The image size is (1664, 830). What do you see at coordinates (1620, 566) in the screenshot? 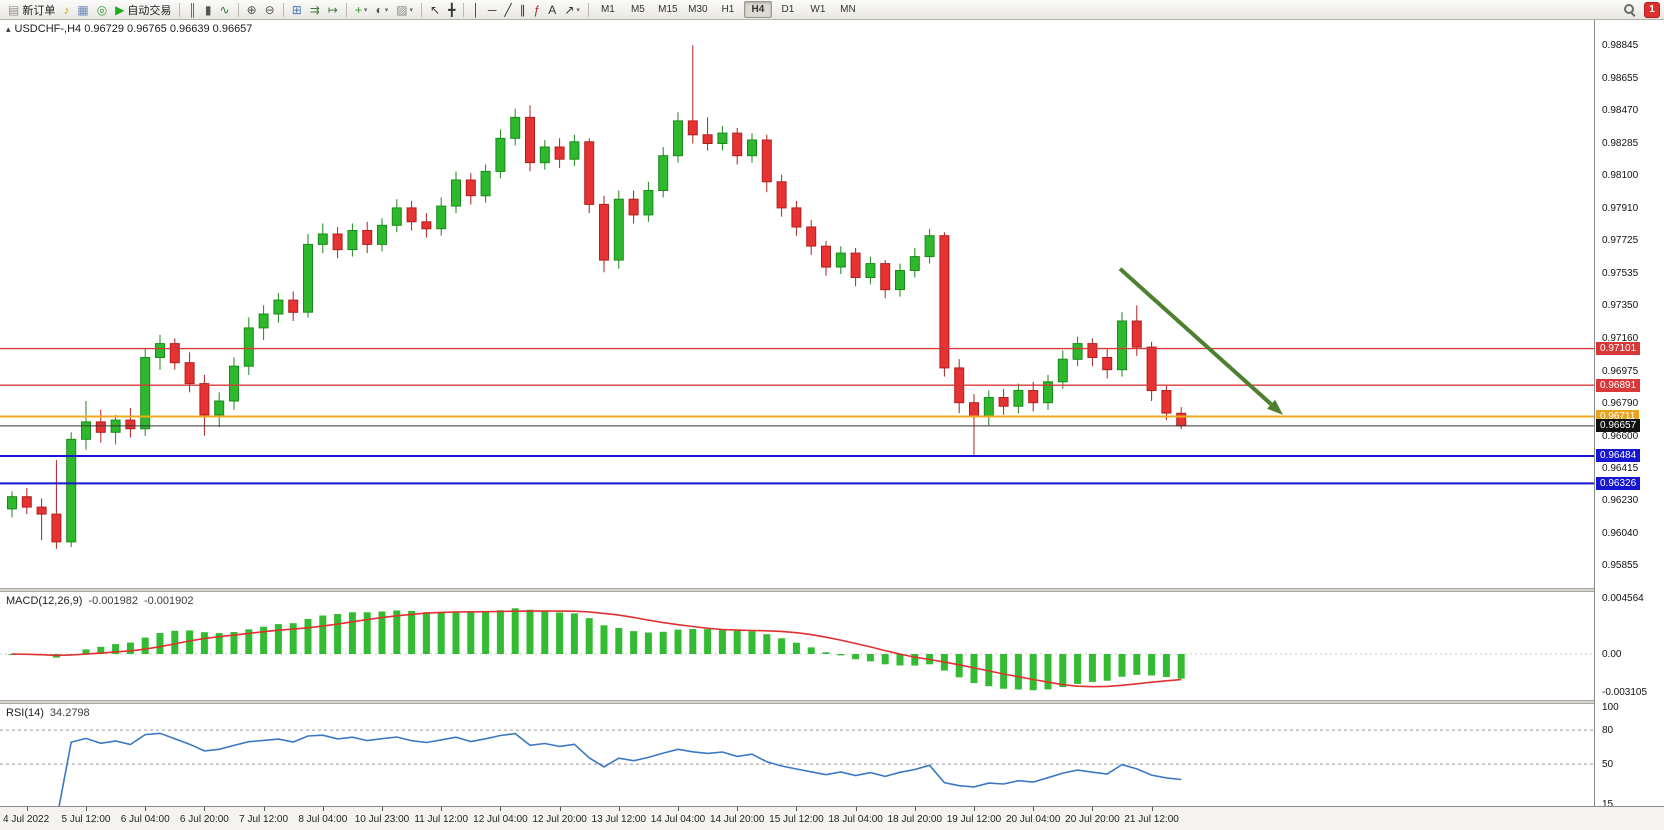
I see `price-axis-label: 0.95855` at bounding box center [1620, 566].